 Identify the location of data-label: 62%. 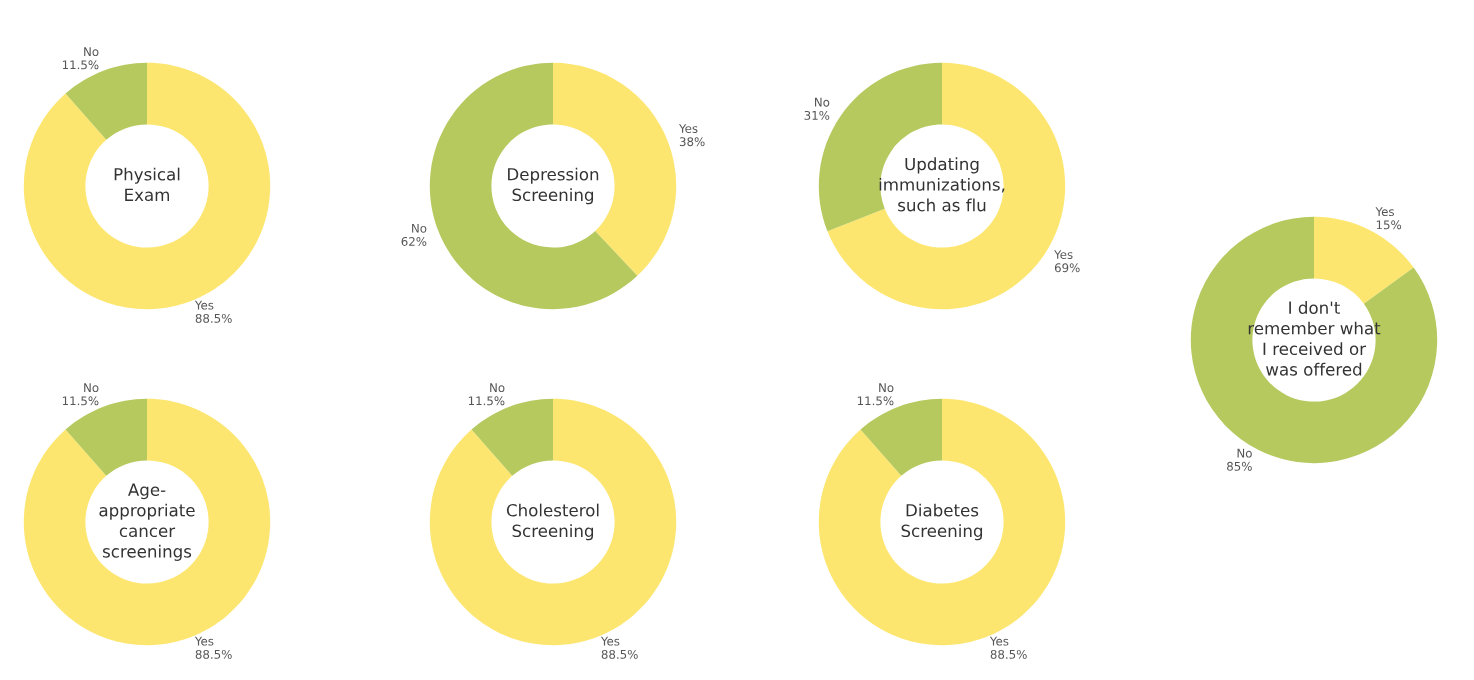
(414, 241).